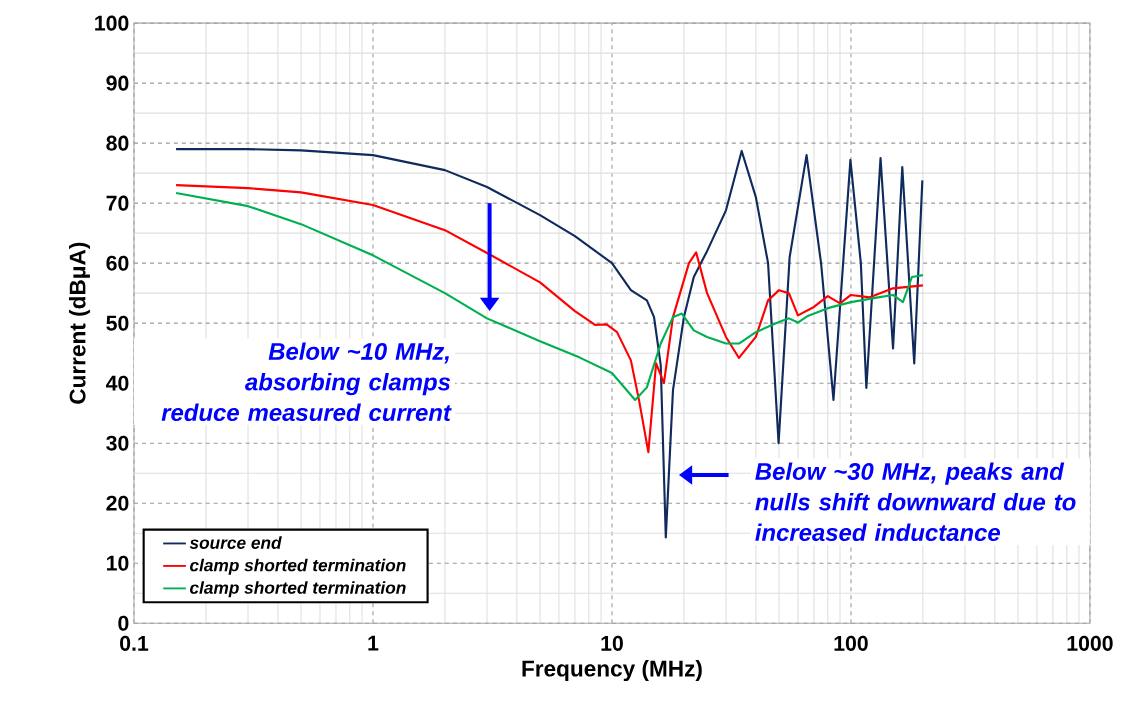 The image size is (1140, 721). Describe the element at coordinates (612, 670) in the screenshot. I see `x-axis-title: Frequency (MHz)` at that location.